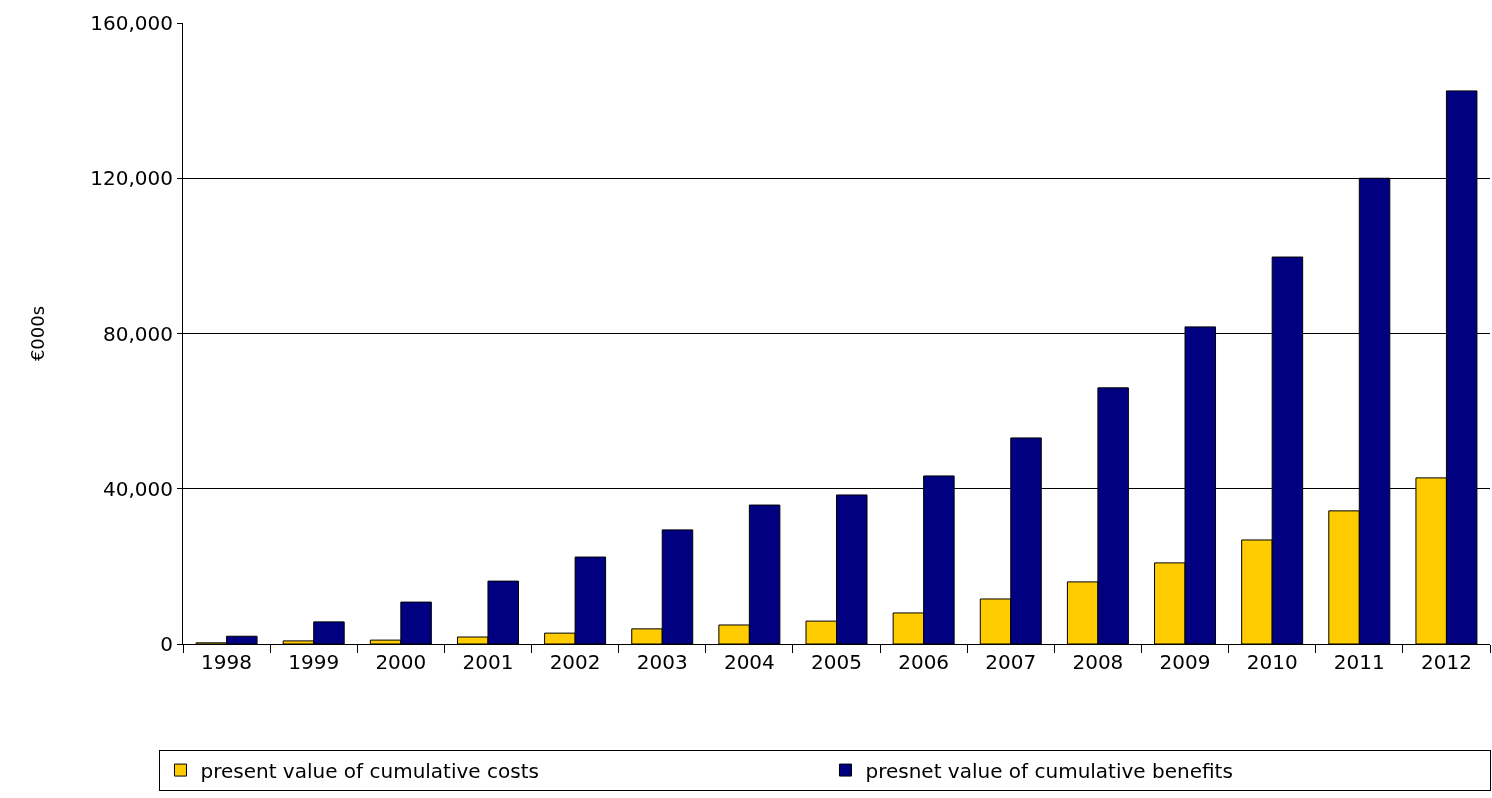 The image size is (1492, 798). What do you see at coordinates (1011, 662) in the screenshot?
I see `x-tick-label: 2007` at bounding box center [1011, 662].